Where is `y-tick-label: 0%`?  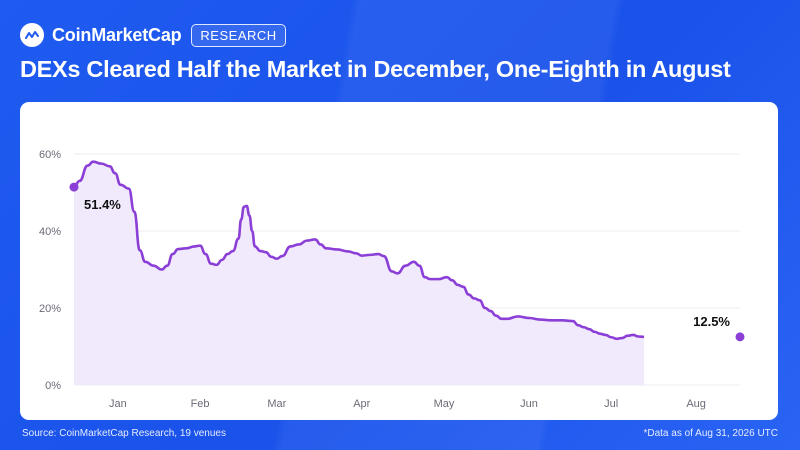 y-tick-label: 0% is located at coordinates (53, 386).